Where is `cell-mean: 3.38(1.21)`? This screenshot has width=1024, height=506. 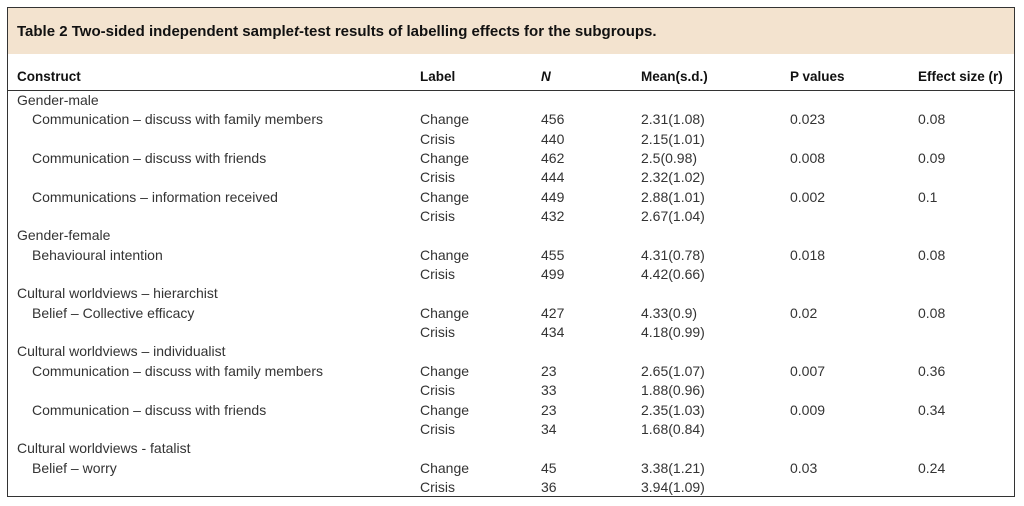 cell-mean: 3.38(1.21) is located at coordinates (673, 467).